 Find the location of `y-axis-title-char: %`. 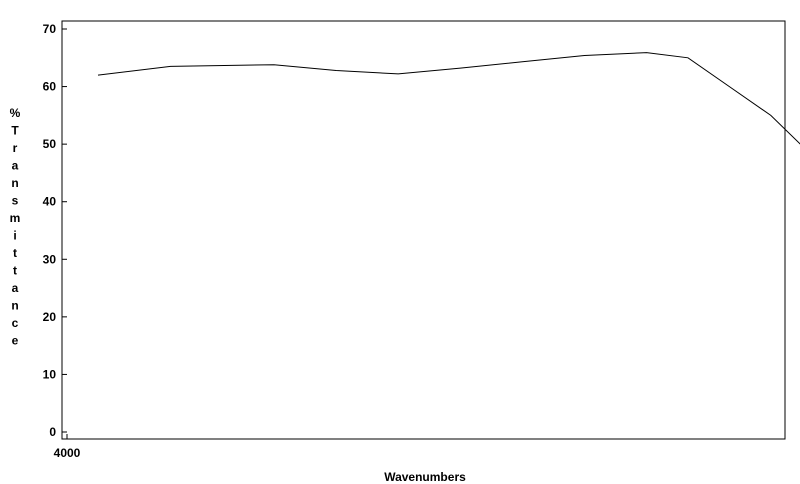

y-axis-title-char: % is located at coordinates (15, 113).